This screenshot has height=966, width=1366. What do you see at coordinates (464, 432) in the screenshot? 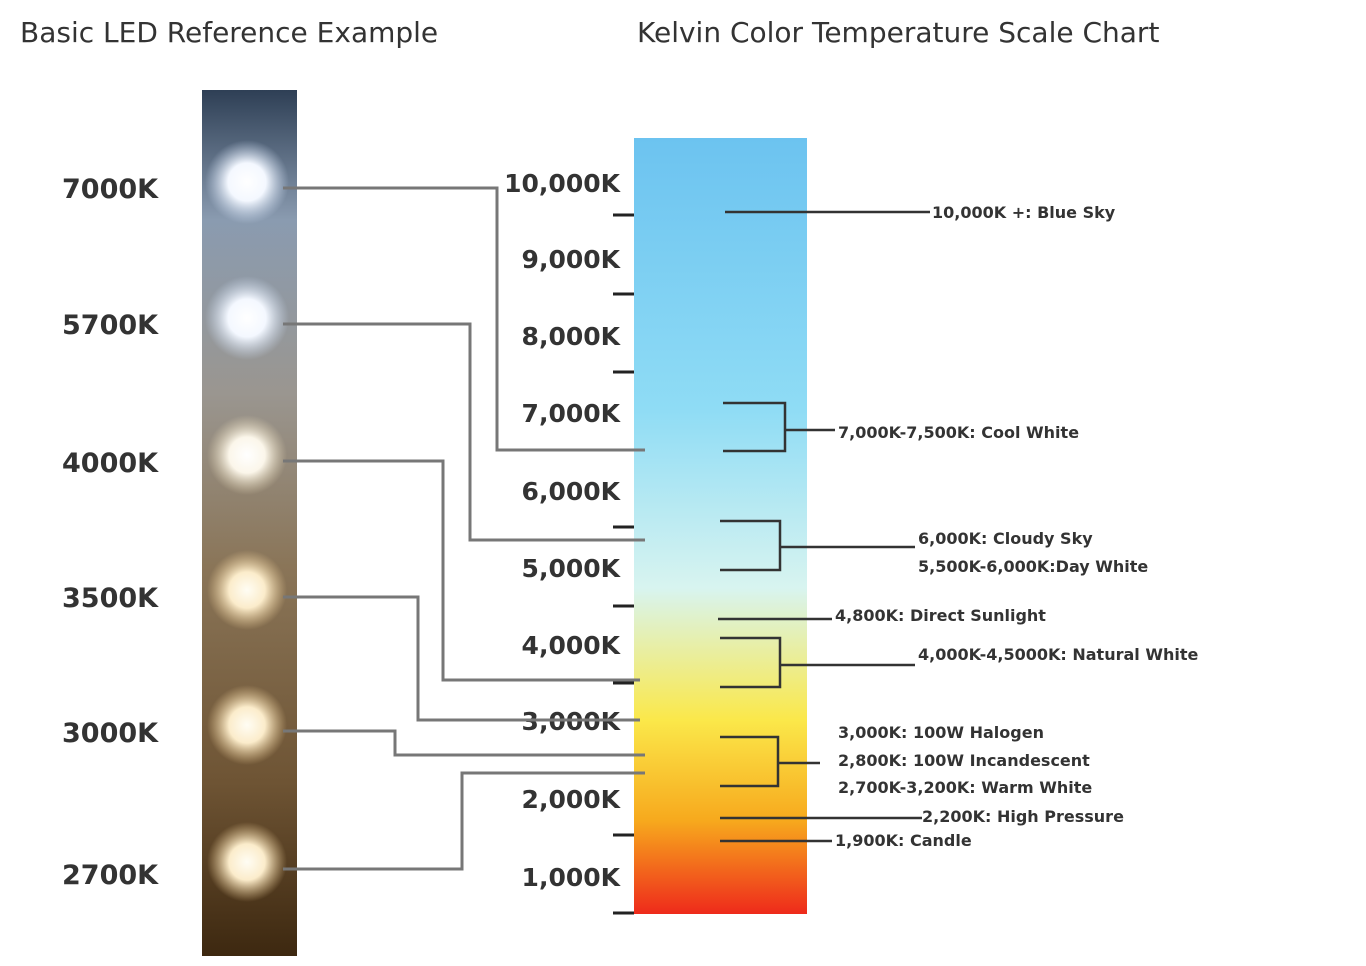
I see `connector-5700k` at bounding box center [464, 432].